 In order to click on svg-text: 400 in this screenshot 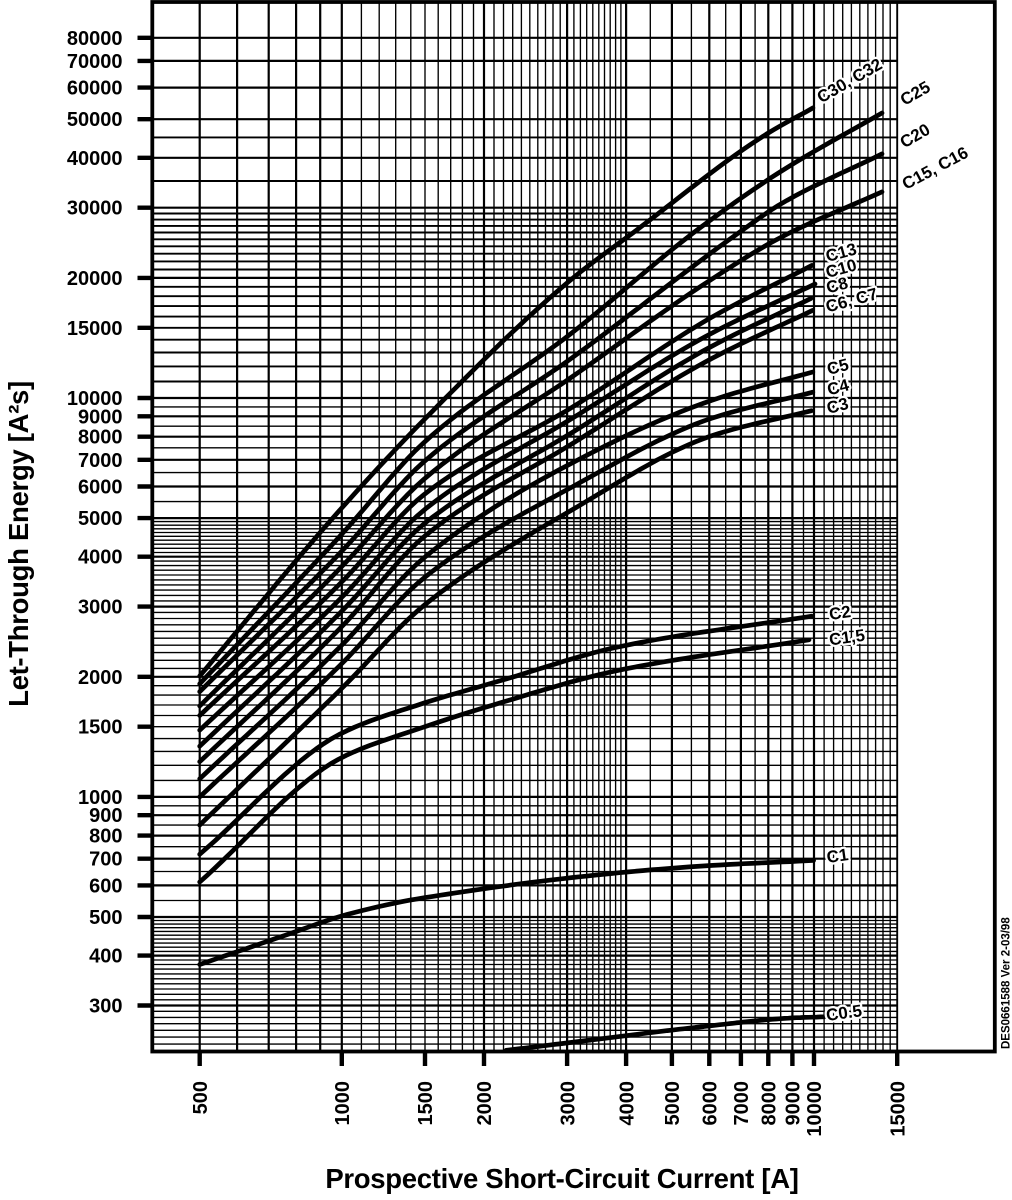, I will do `click(105, 957)`.